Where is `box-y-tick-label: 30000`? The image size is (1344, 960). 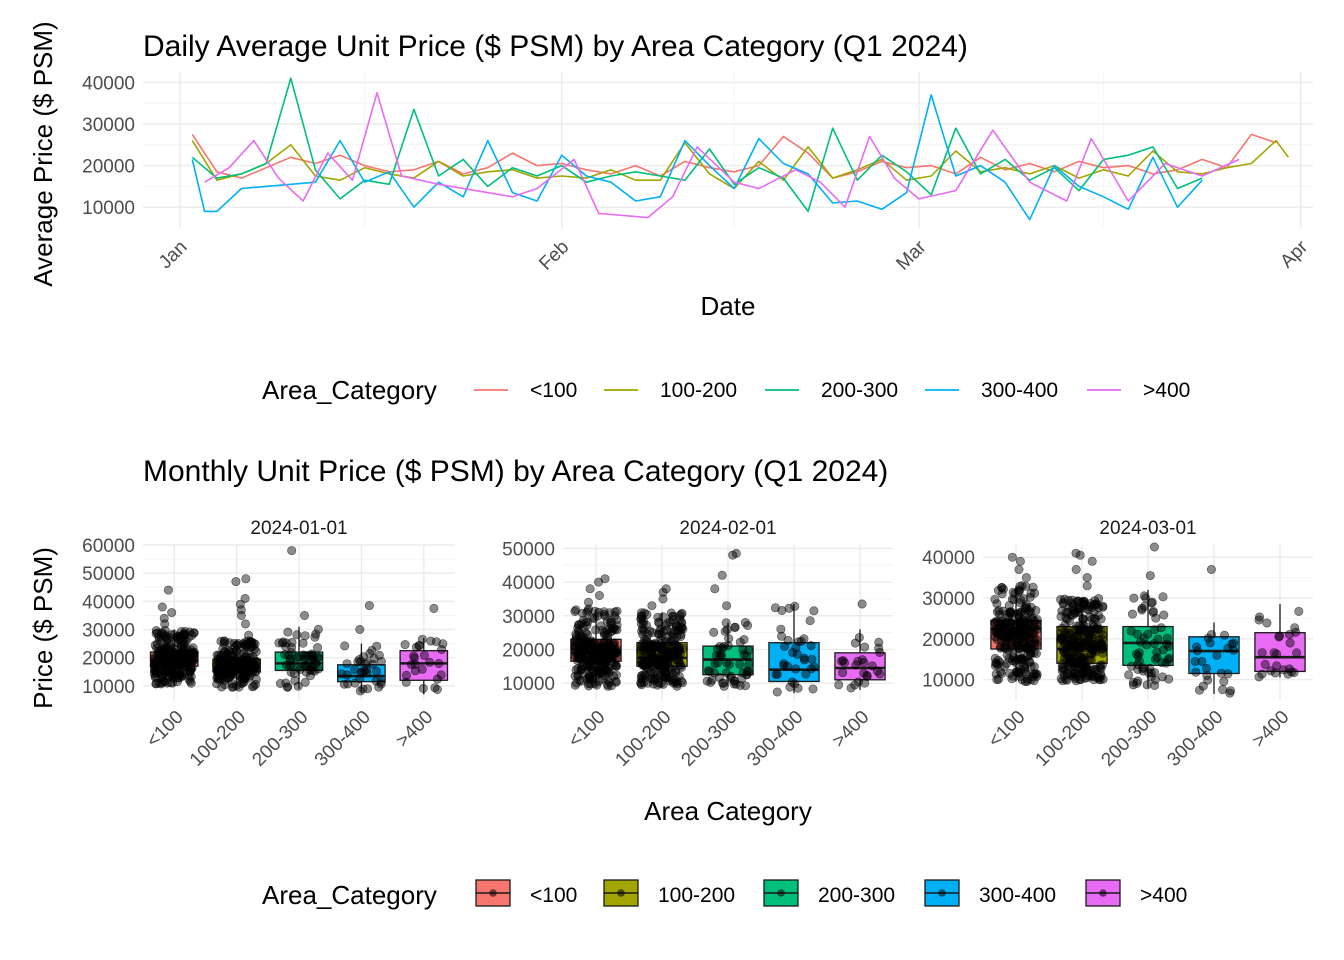
box-y-tick-label: 30000 is located at coordinates (528, 617).